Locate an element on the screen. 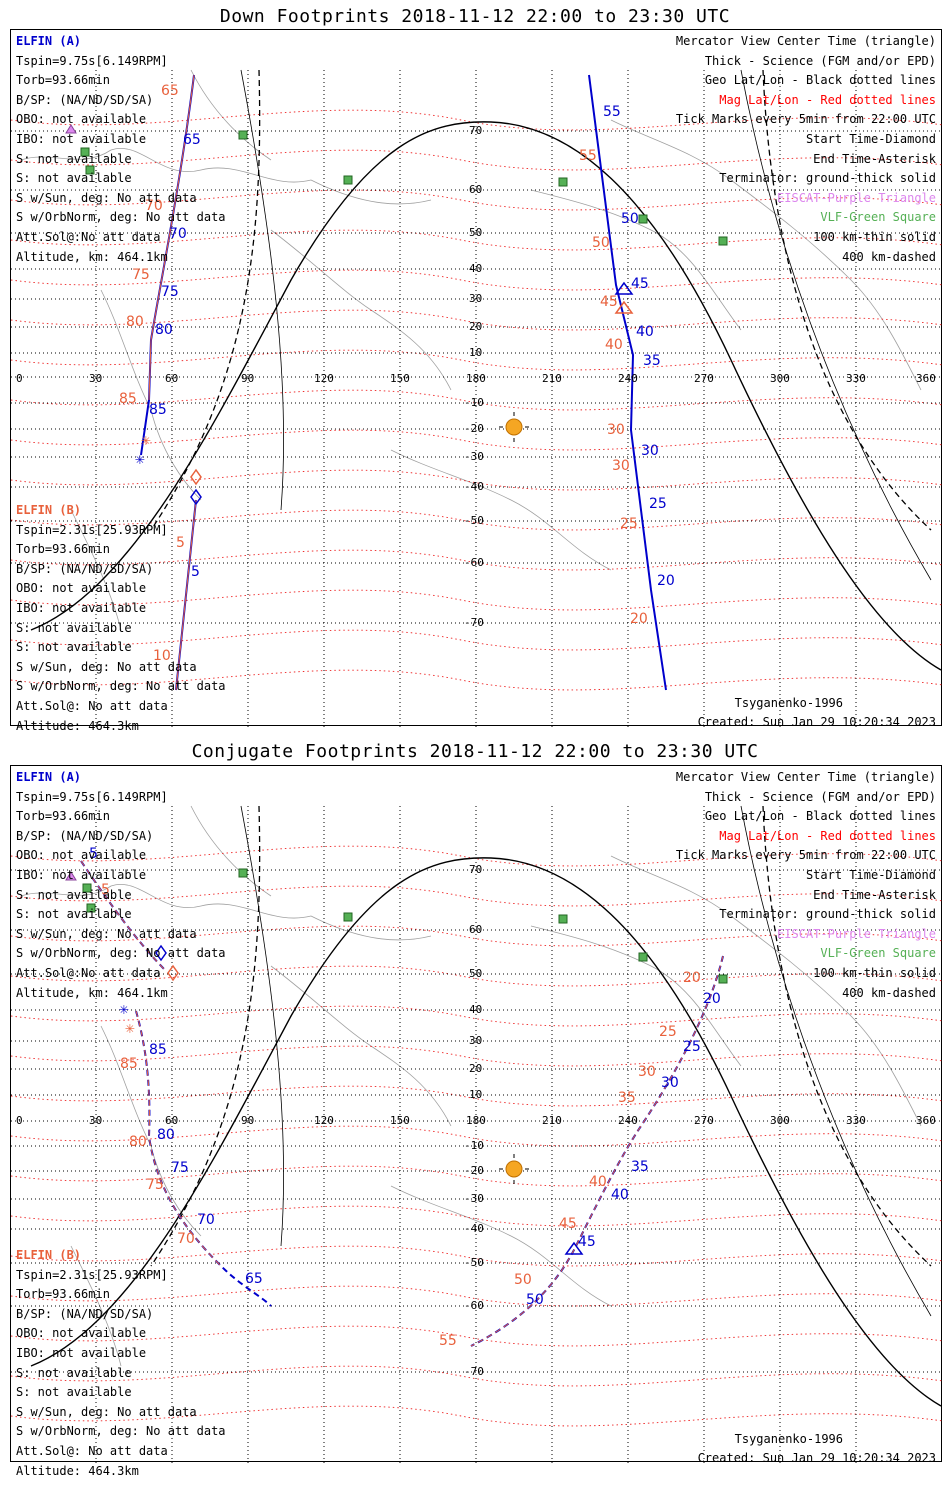  eiscat-marker is located at coordinates (71, 876).